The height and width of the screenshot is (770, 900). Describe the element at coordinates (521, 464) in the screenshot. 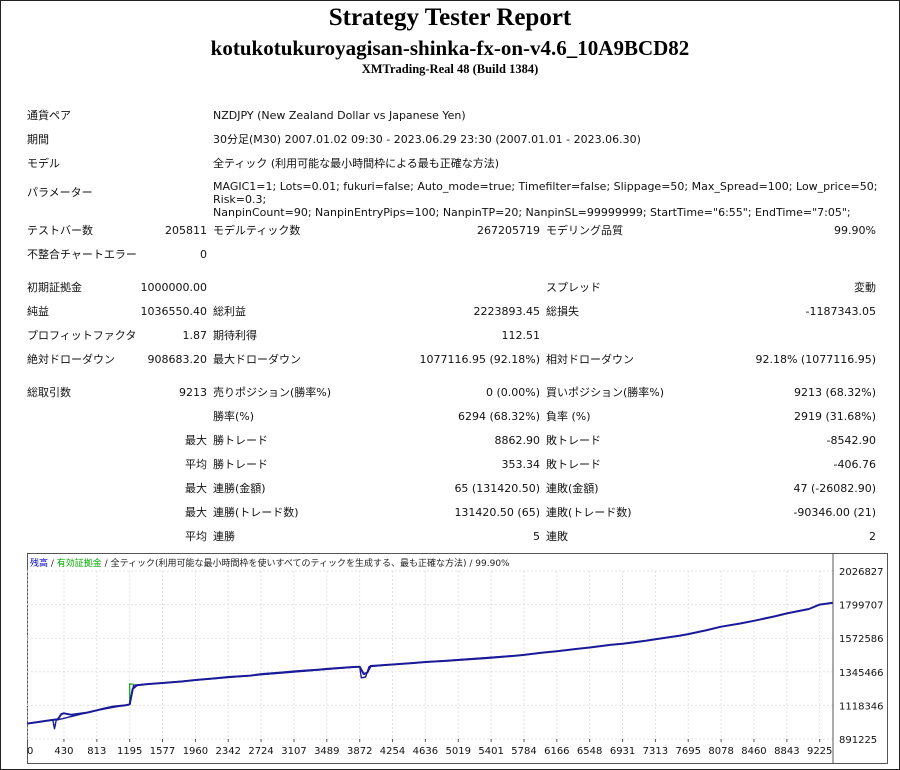

I see `avg-win-value: 353.34` at that location.